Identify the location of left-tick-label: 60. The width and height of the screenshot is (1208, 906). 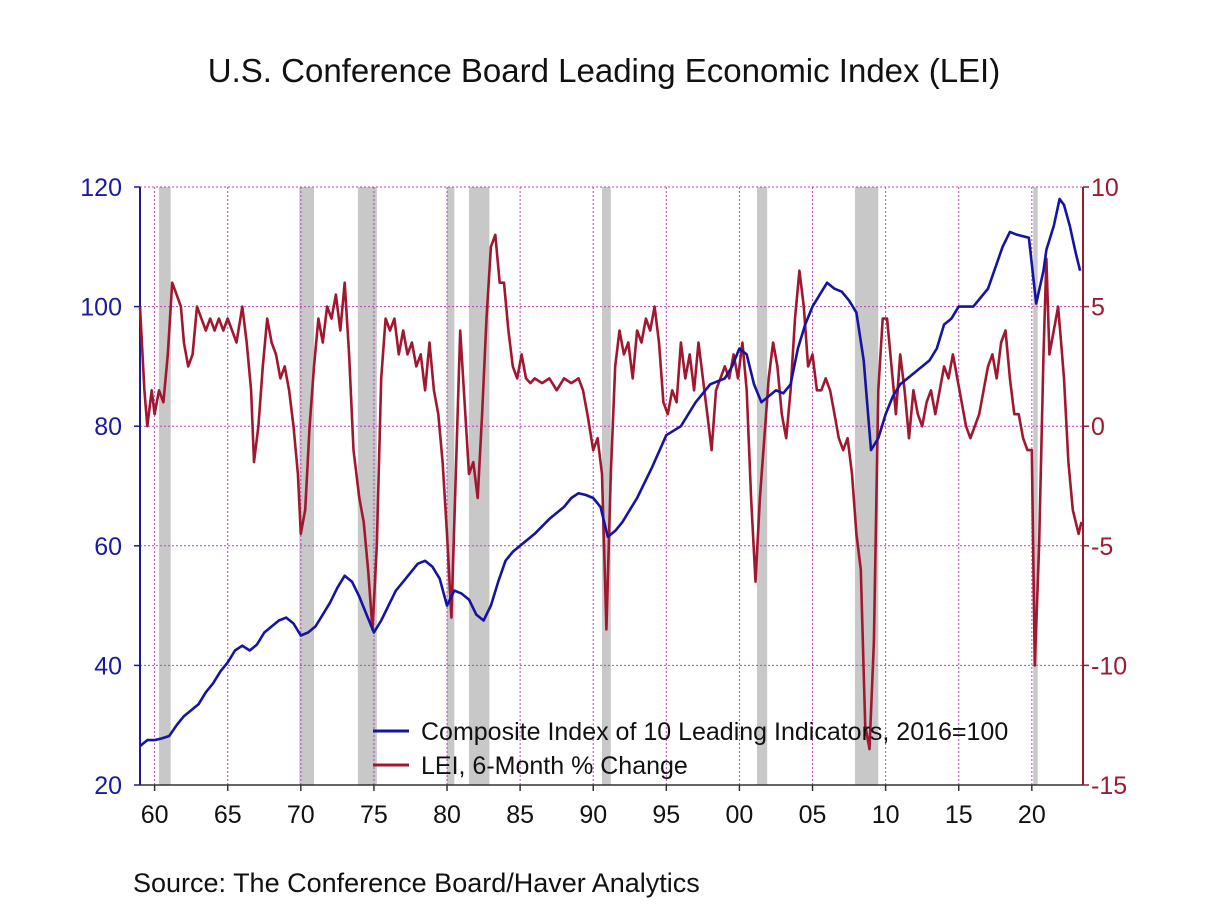
(108, 547).